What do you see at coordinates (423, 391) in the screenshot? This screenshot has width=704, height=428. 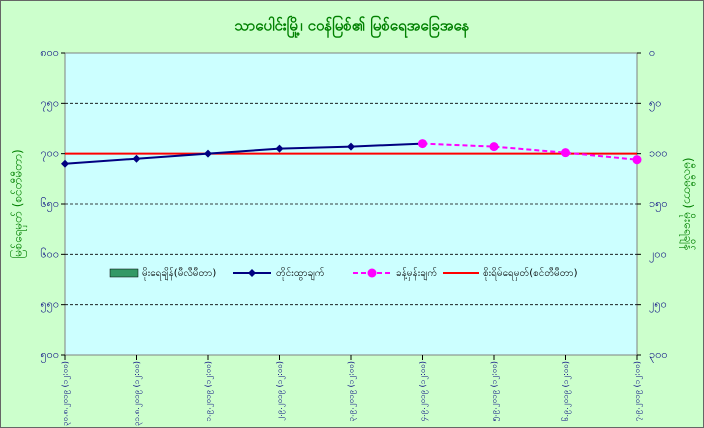 I see `x-tick-label: ၄.၉.၂၀၁၉ (၁၂:၀၀)` at bounding box center [423, 391].